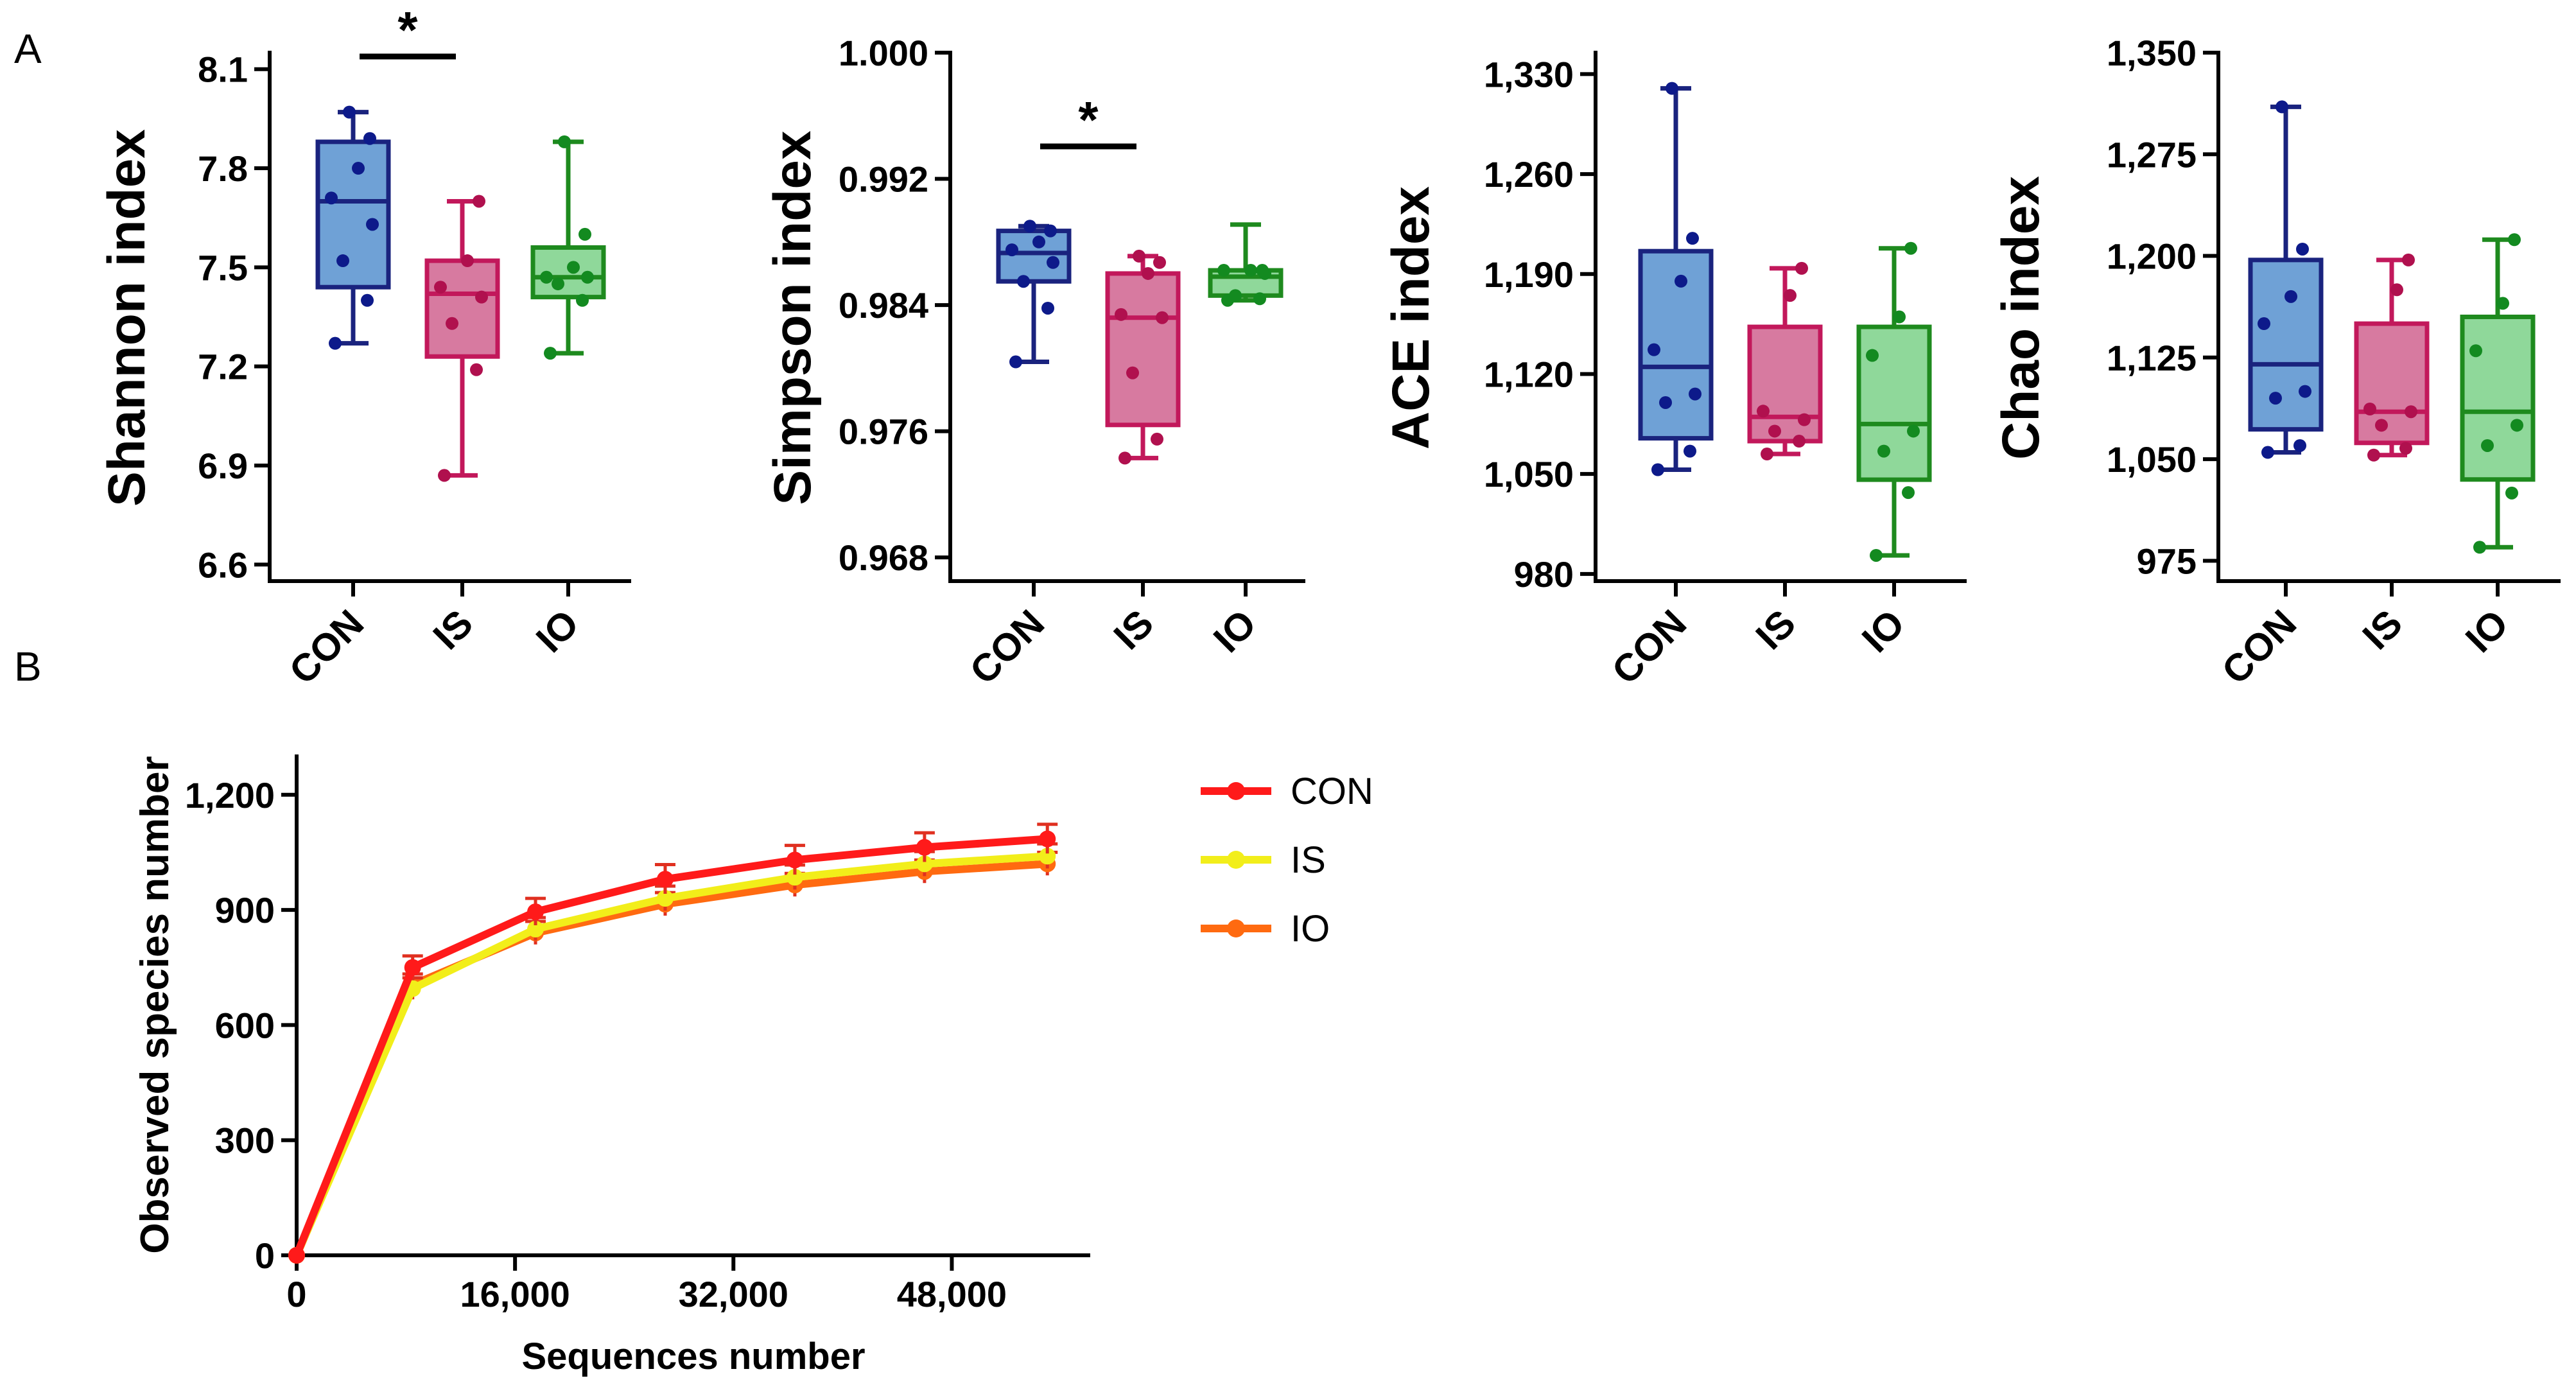 The width and height of the screenshot is (2576, 1394). Describe the element at coordinates (952, 1294) in the screenshot. I see `x-tick-label: 48,000` at that location.